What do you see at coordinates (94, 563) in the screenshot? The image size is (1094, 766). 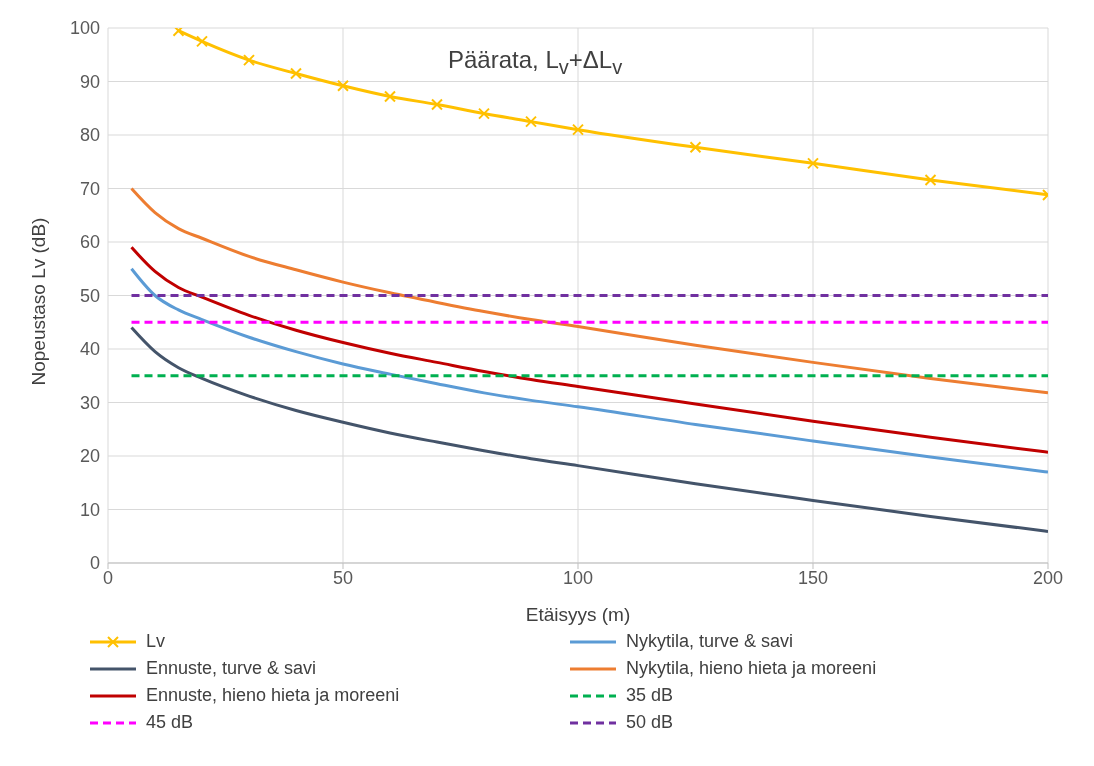 I see `y-tick-label: 0` at bounding box center [94, 563].